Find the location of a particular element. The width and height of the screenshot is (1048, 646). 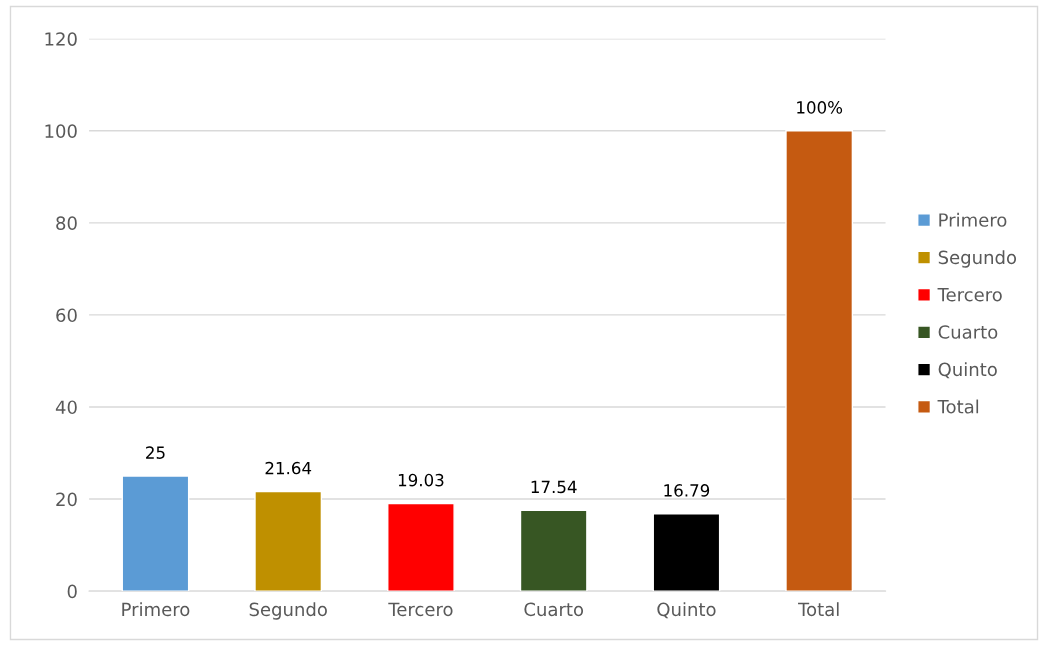

x-tick-label: Primero is located at coordinates (156, 609).